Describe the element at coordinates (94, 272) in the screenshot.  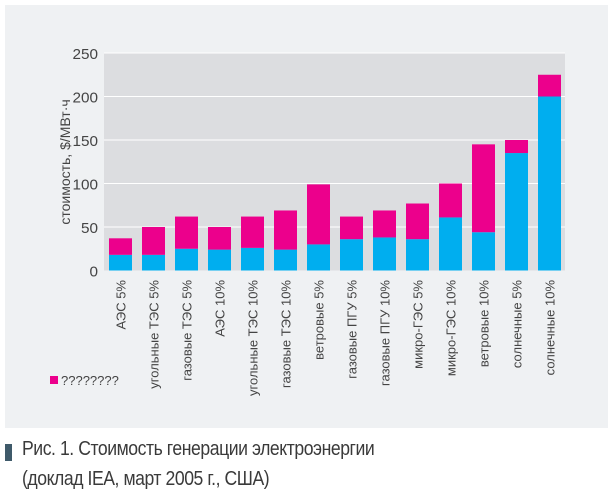
I see `y-tick-label: 0` at that location.